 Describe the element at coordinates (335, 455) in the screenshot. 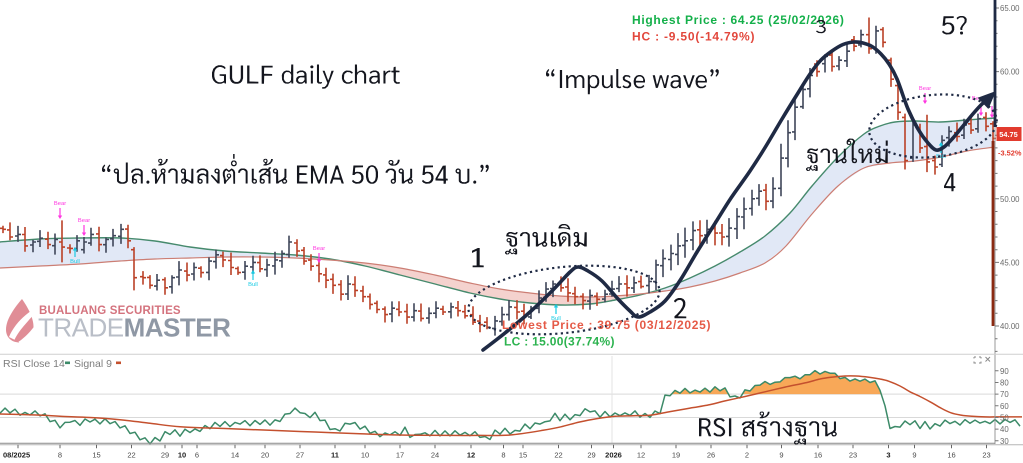

I see `svg-text: 11` at that location.